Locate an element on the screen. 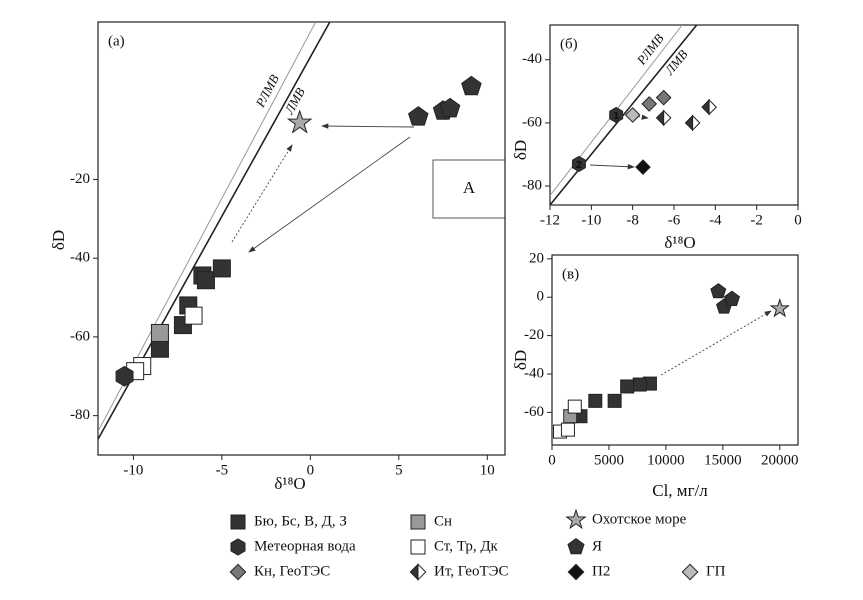 This screenshot has height=600, width=863. plot-frame is located at coordinates (675, 350).